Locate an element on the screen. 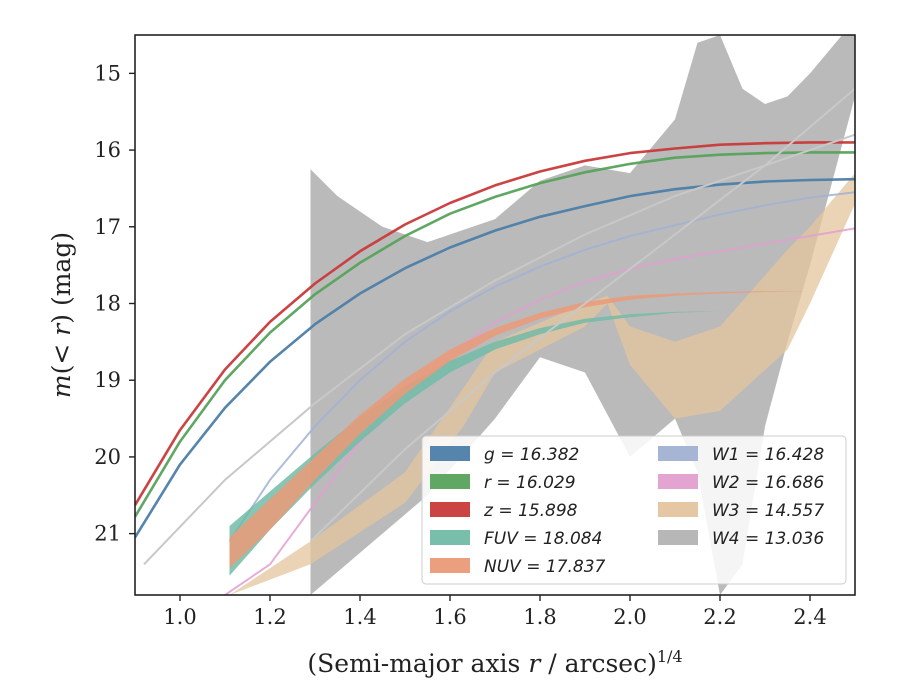  legend-swatch-w4 is located at coordinates (678, 537).